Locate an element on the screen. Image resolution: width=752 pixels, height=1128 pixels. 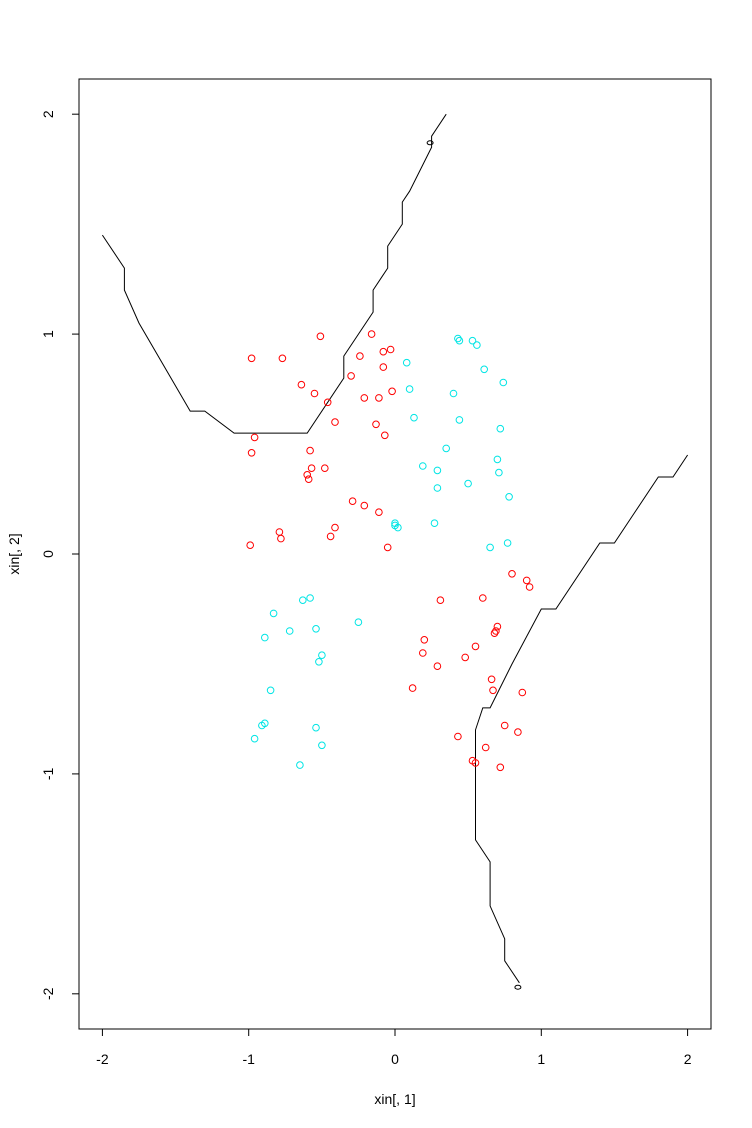
x-axis-label: xin[, 1] is located at coordinates (394, 1099).